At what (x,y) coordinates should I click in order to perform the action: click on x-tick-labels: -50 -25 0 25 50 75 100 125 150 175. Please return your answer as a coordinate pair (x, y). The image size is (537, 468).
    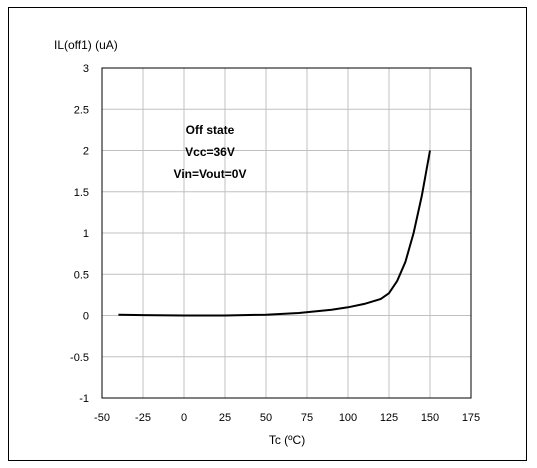
    Looking at the image, I should click on (287, 418).